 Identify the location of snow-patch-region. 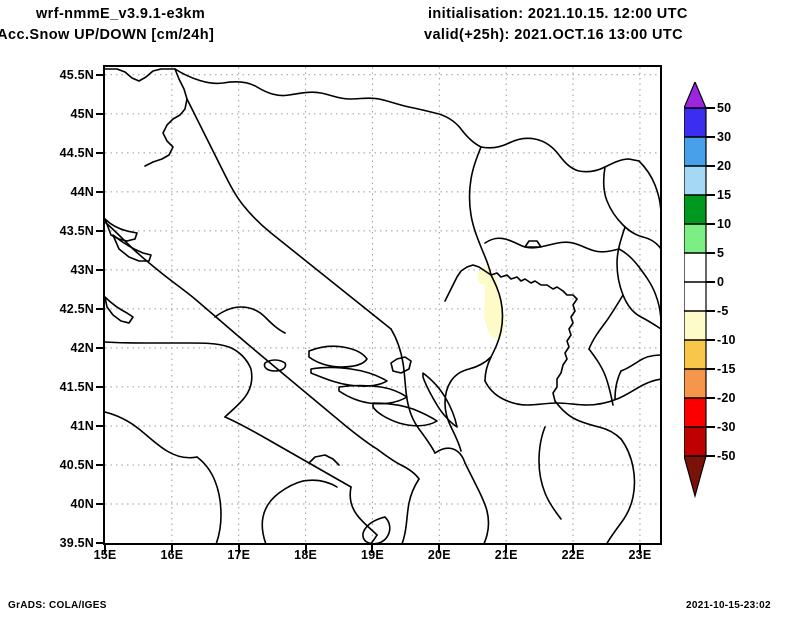
(494, 306).